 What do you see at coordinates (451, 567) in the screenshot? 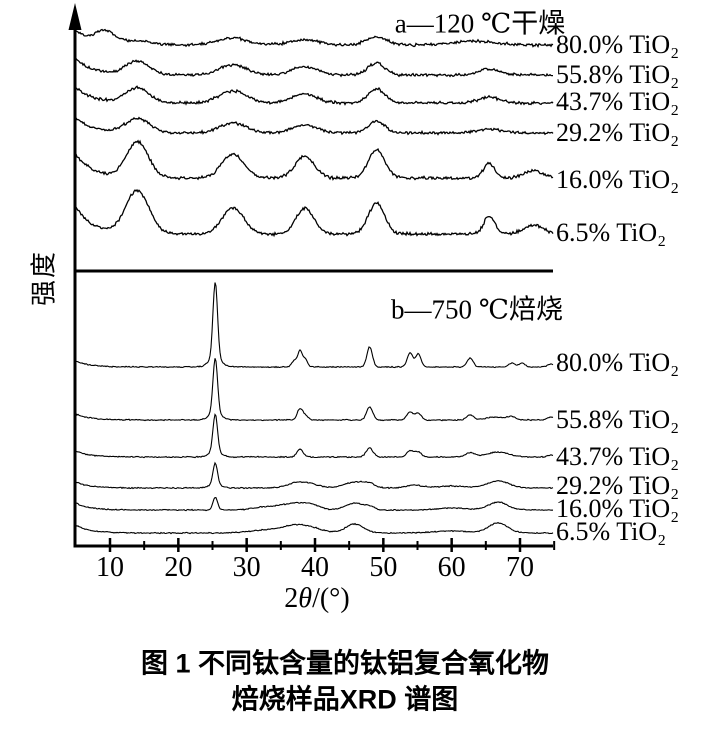
I see `x-tick-label-5: 60` at bounding box center [451, 567].